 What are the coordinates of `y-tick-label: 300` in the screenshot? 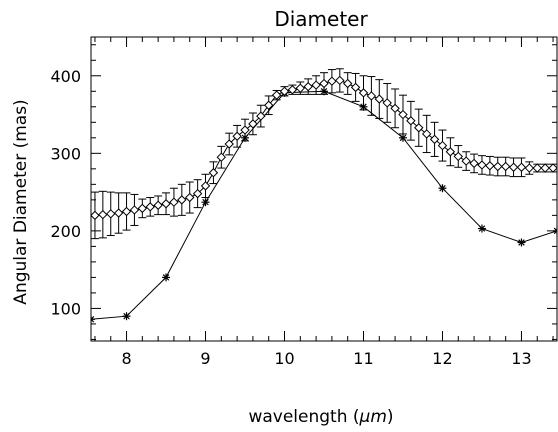 It's located at (65, 153).